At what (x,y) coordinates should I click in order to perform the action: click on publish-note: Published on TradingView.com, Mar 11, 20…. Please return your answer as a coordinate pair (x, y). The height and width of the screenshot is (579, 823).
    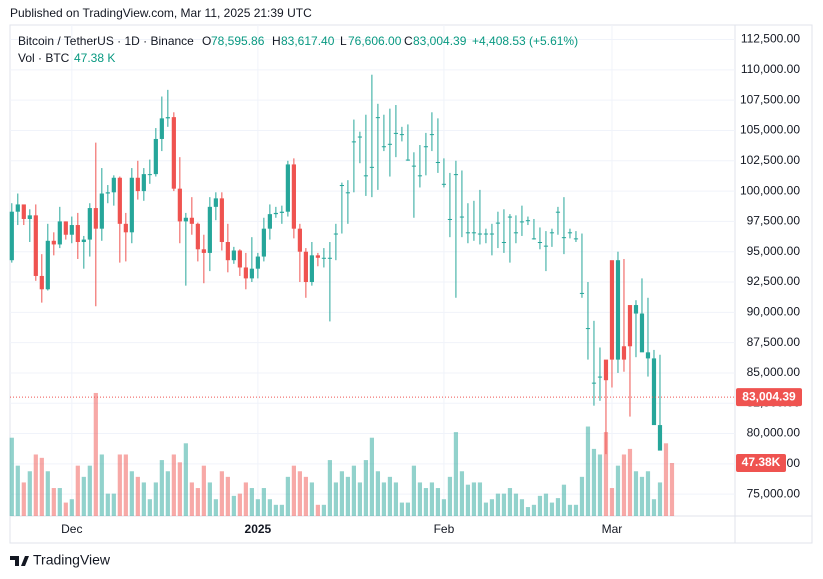
    Looking at the image, I should click on (161, 13).